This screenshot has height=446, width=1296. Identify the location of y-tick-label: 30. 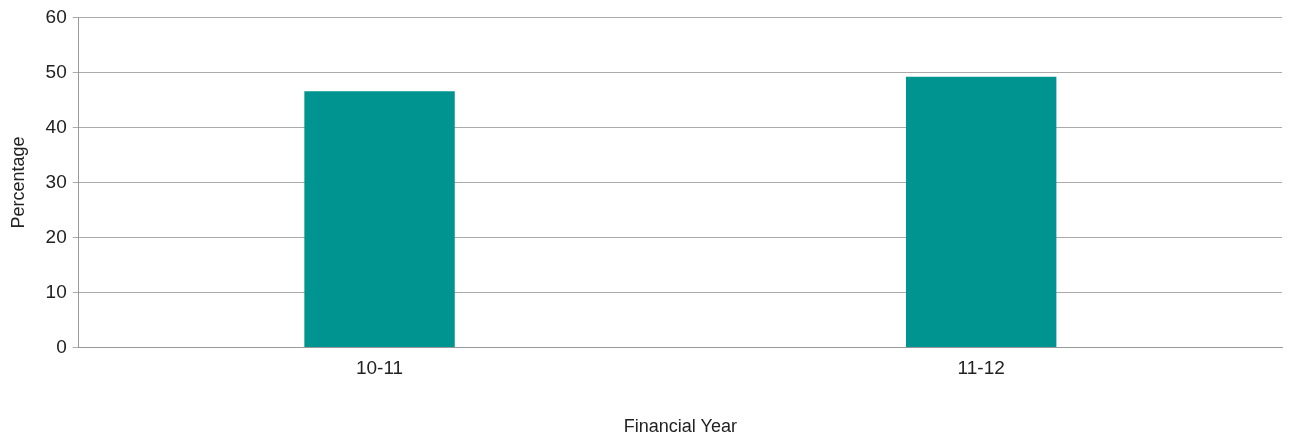
(56, 181).